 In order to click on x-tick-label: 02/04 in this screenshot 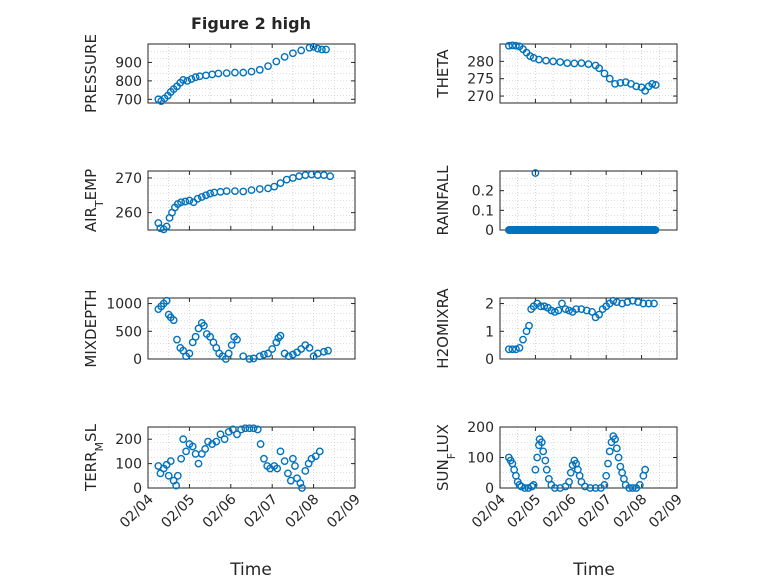, I will do `click(489, 511)`.